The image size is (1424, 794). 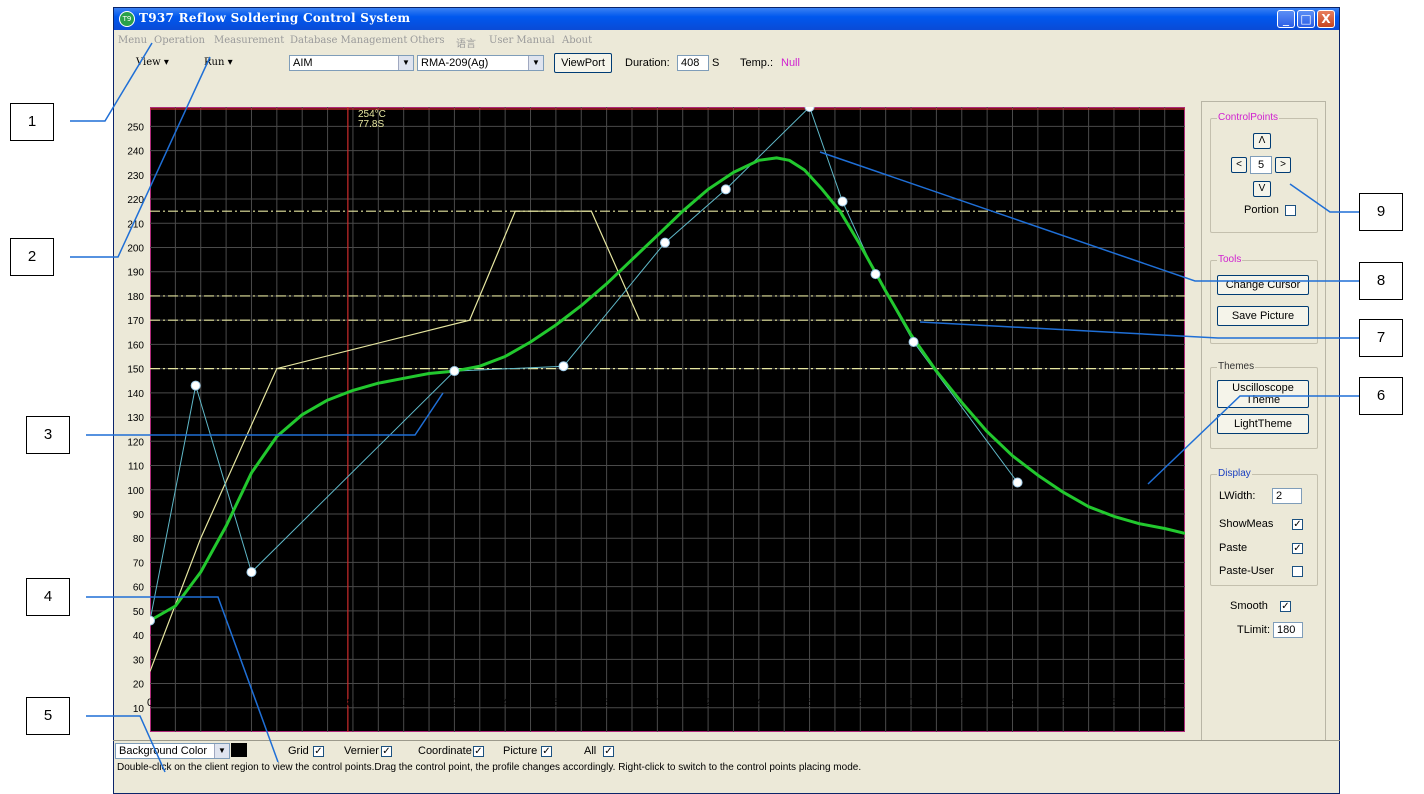 I want to click on cp-right-button: >, so click(x=1283, y=165).